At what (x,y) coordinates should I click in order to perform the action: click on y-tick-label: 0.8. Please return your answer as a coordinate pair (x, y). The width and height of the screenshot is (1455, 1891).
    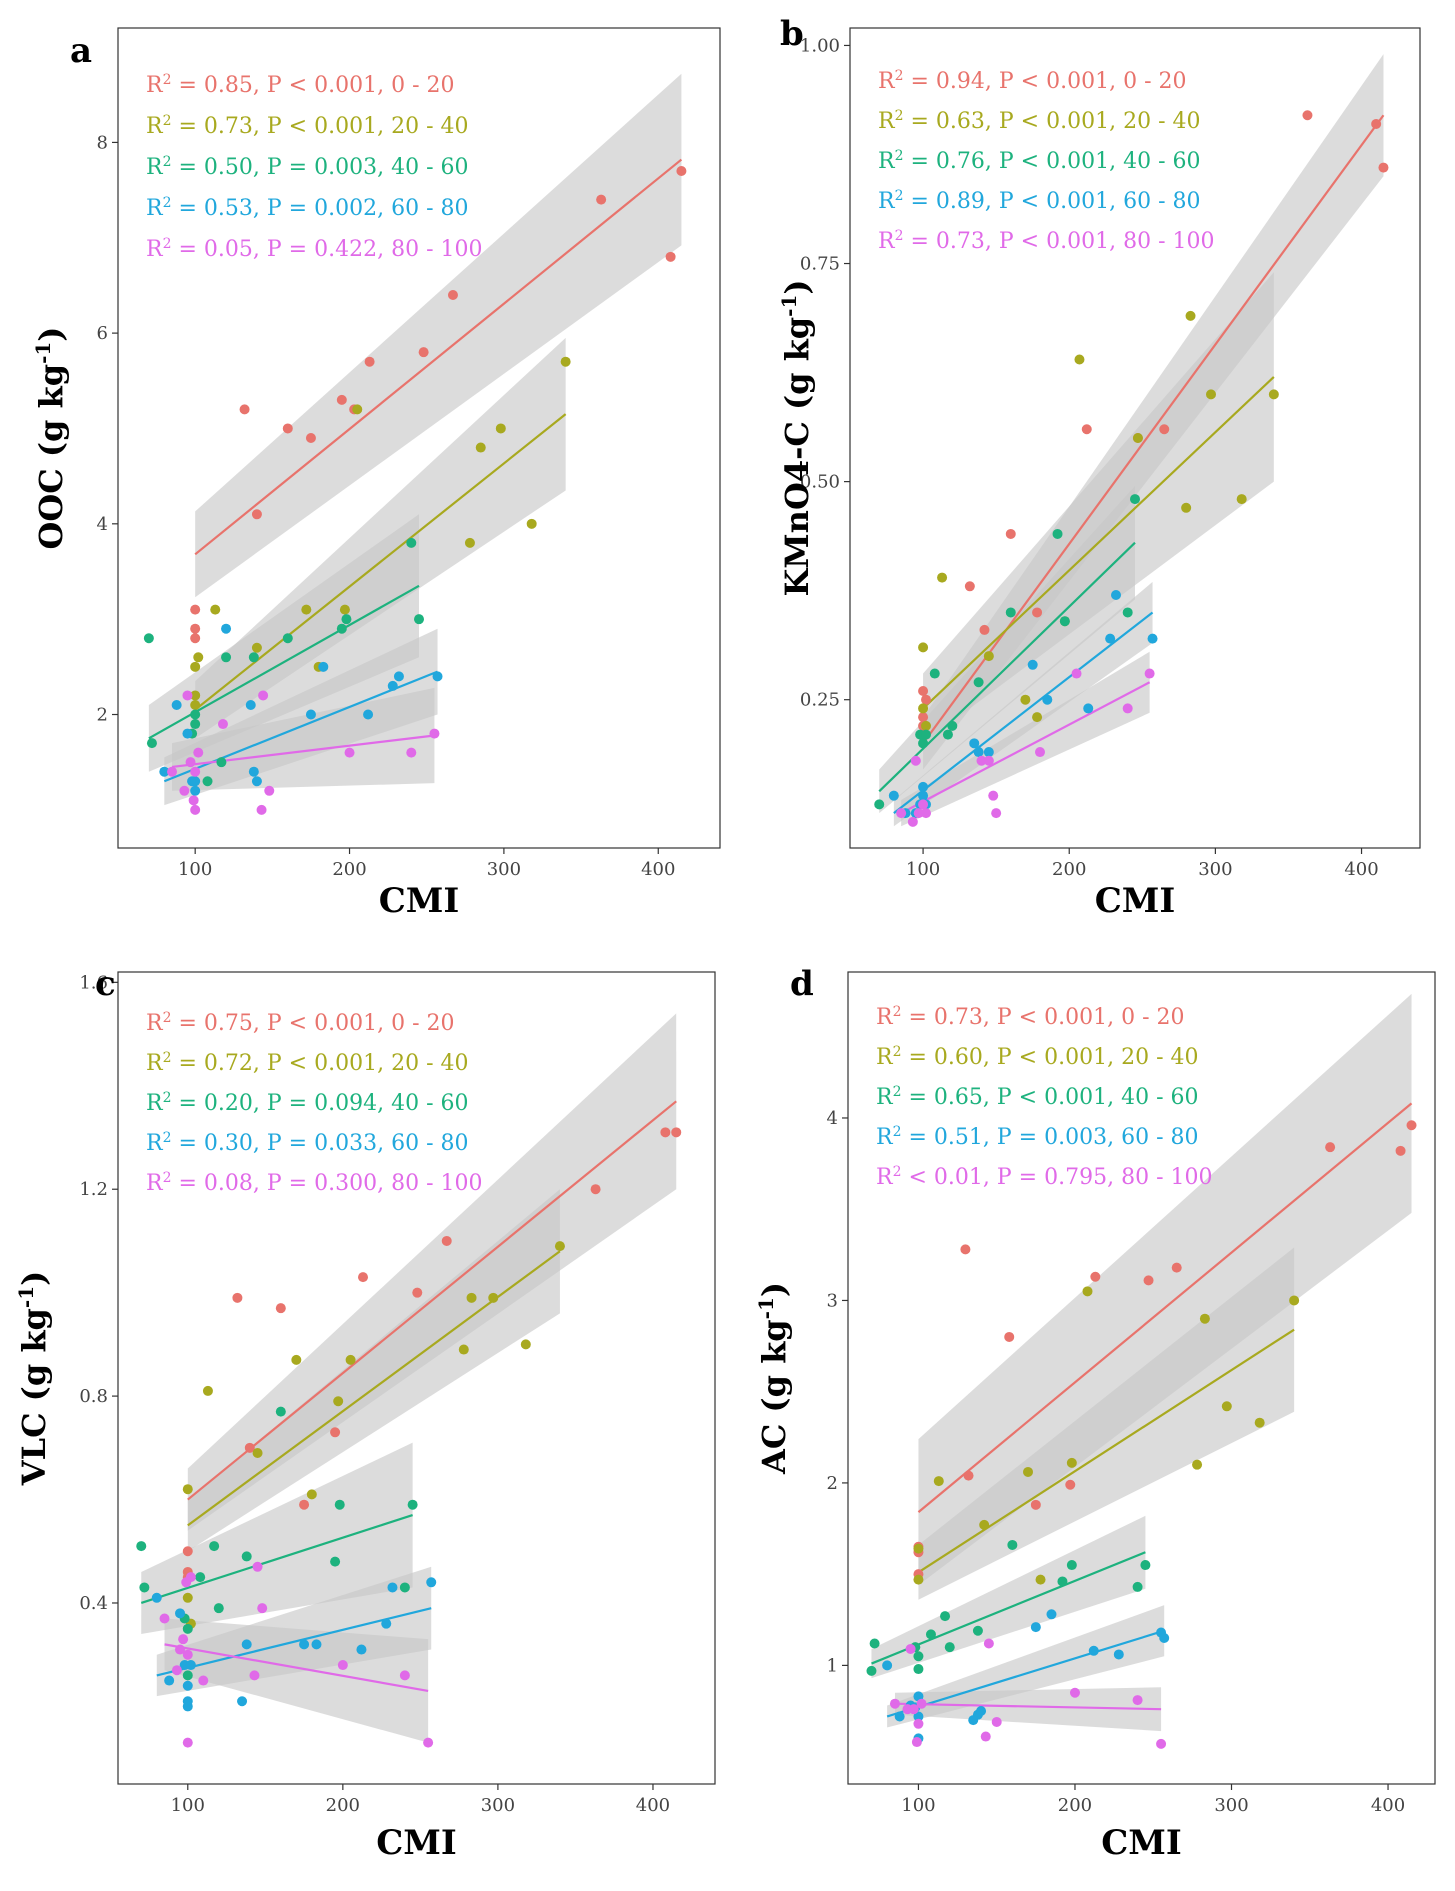
    Looking at the image, I should click on (93, 1396).